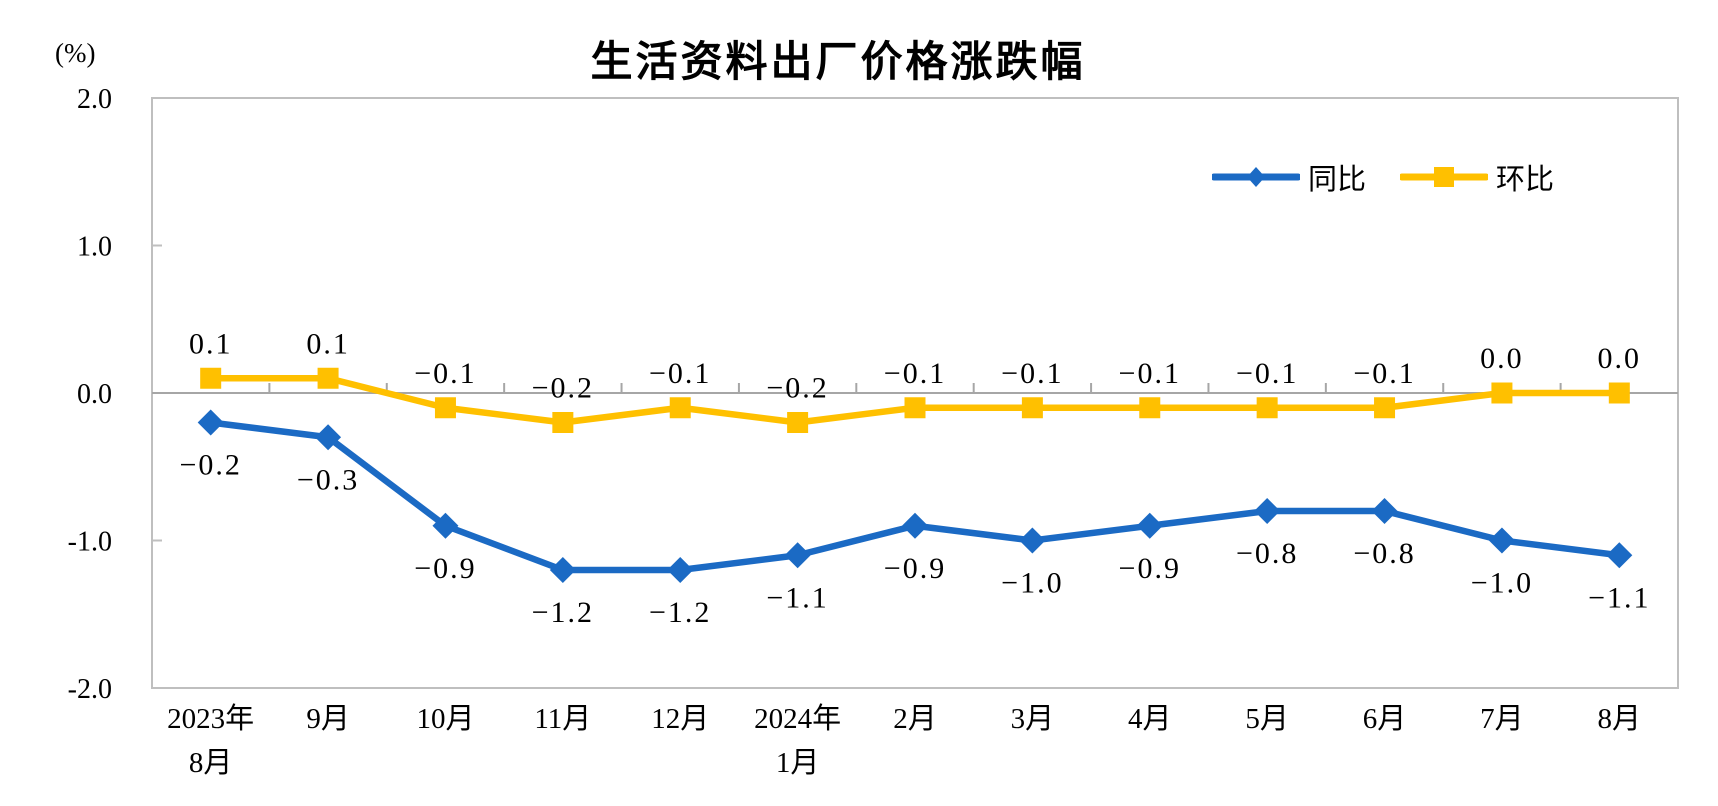 This screenshot has width=1718, height=806. What do you see at coordinates (798, 763) in the screenshot?
I see `x-axis-category-label: 1月` at bounding box center [798, 763].